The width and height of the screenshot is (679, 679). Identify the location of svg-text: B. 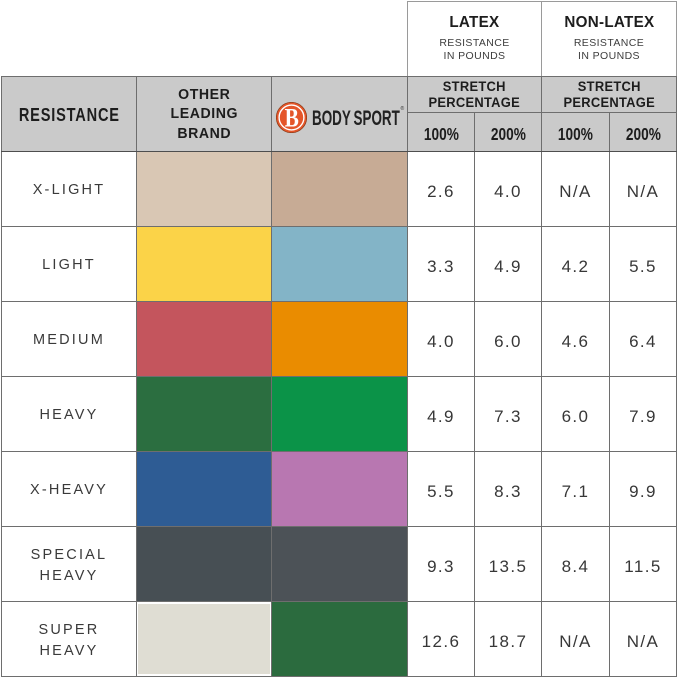
(292, 119).